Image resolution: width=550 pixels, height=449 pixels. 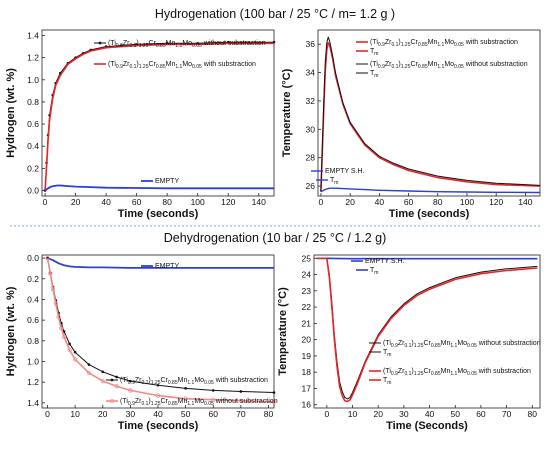 I want to click on legend-run: EMPTY S.H., so click(x=385, y=261).